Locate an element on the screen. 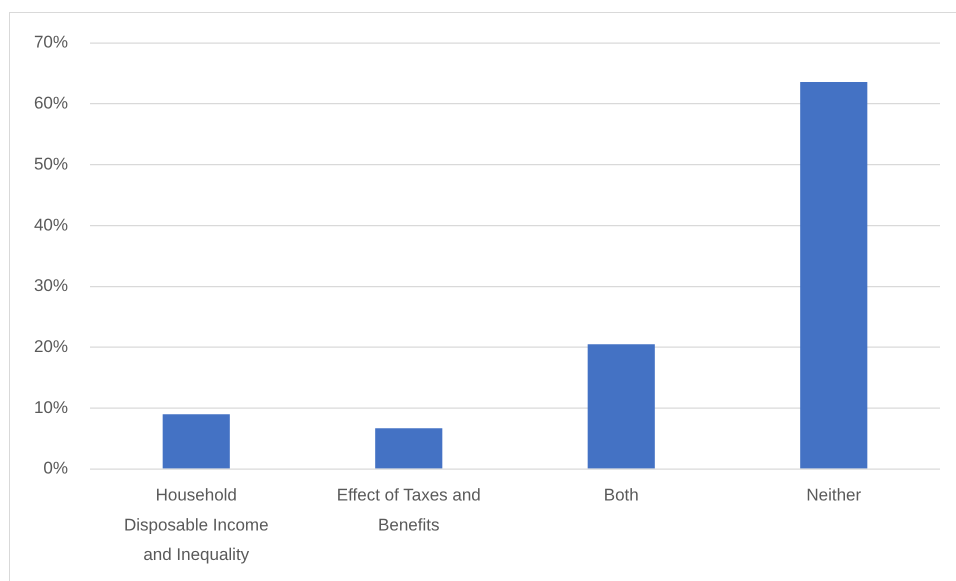 The height and width of the screenshot is (581, 956). x-tick-label: Effect of Taxes and Benefits is located at coordinates (408, 510).